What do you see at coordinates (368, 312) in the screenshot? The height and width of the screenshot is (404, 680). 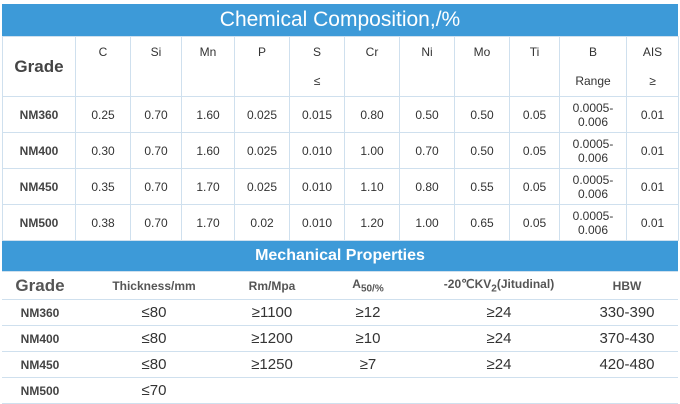 I see `cell: ≥12` at bounding box center [368, 312].